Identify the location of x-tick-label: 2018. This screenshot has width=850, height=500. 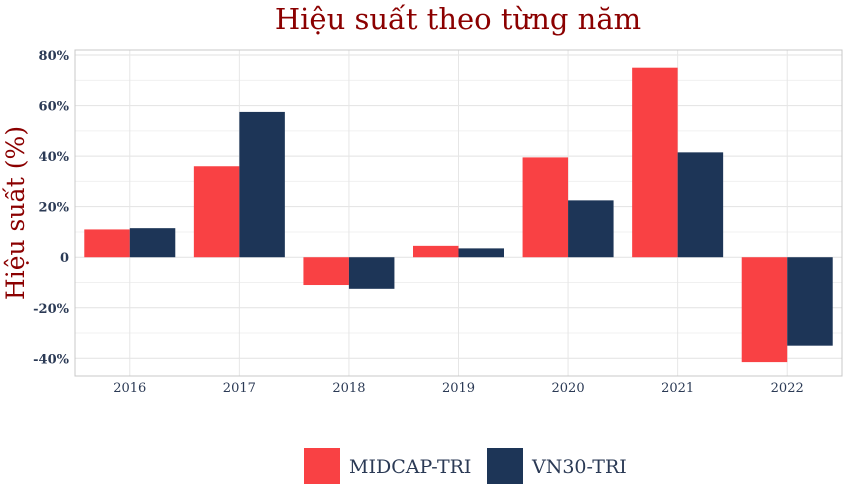
(348, 388).